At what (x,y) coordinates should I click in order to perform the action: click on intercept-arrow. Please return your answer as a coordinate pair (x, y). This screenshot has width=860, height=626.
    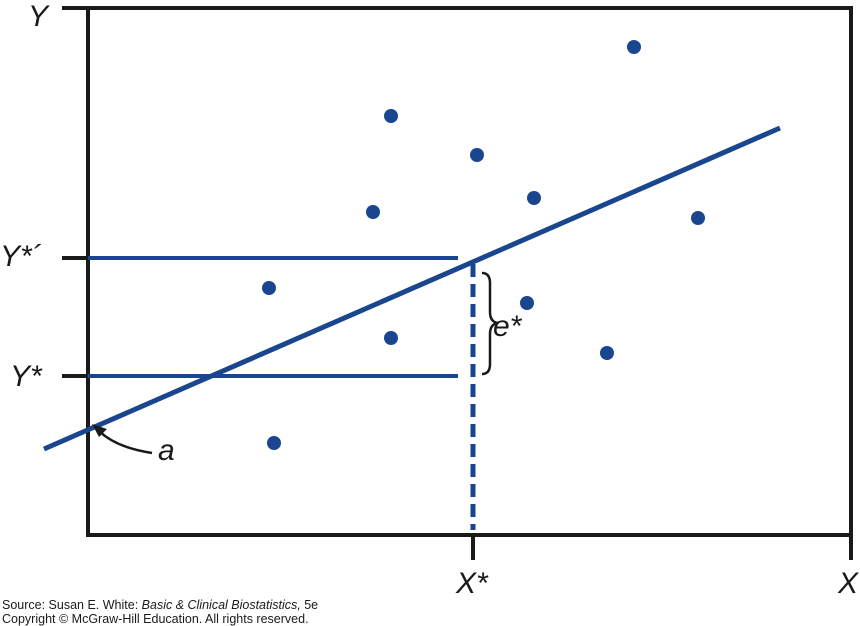
    Looking at the image, I should click on (126, 443).